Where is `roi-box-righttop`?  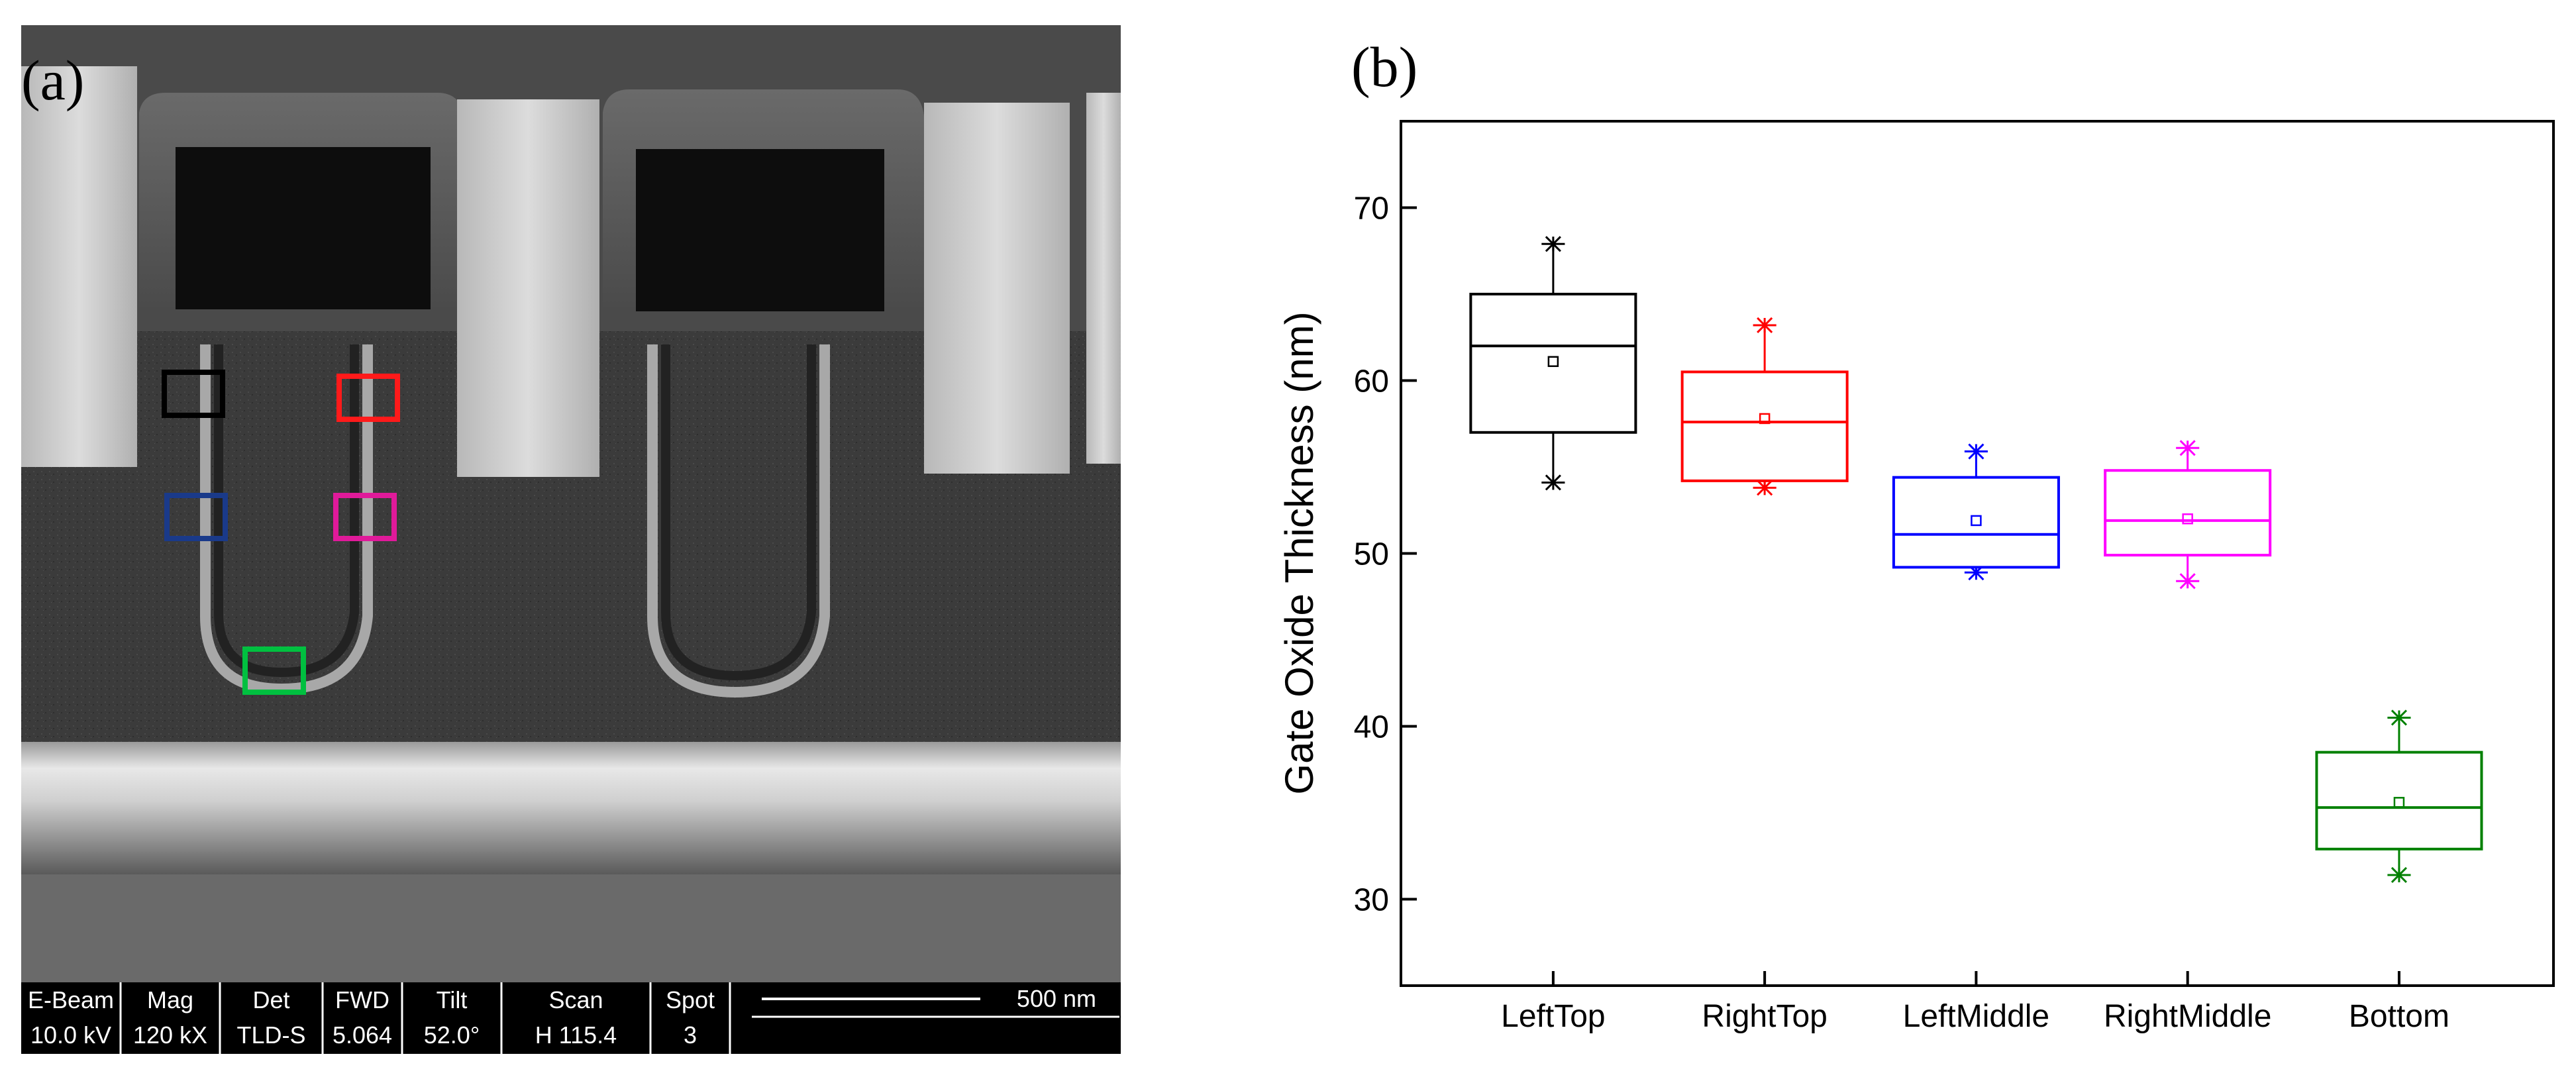 roi-box-righttop is located at coordinates (368, 398).